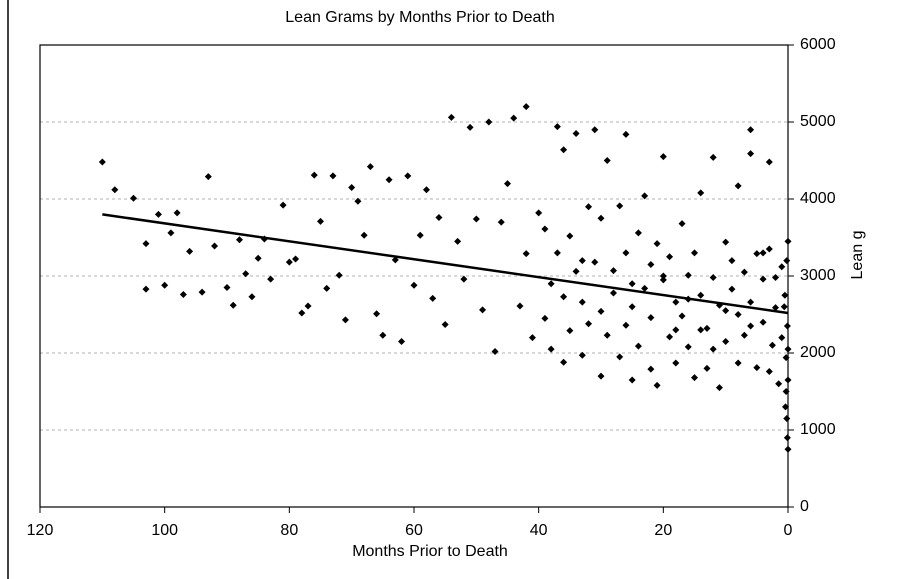 The height and width of the screenshot is (579, 898). What do you see at coordinates (818, 44) in the screenshot?
I see `y-tick-label: 6000` at bounding box center [818, 44].